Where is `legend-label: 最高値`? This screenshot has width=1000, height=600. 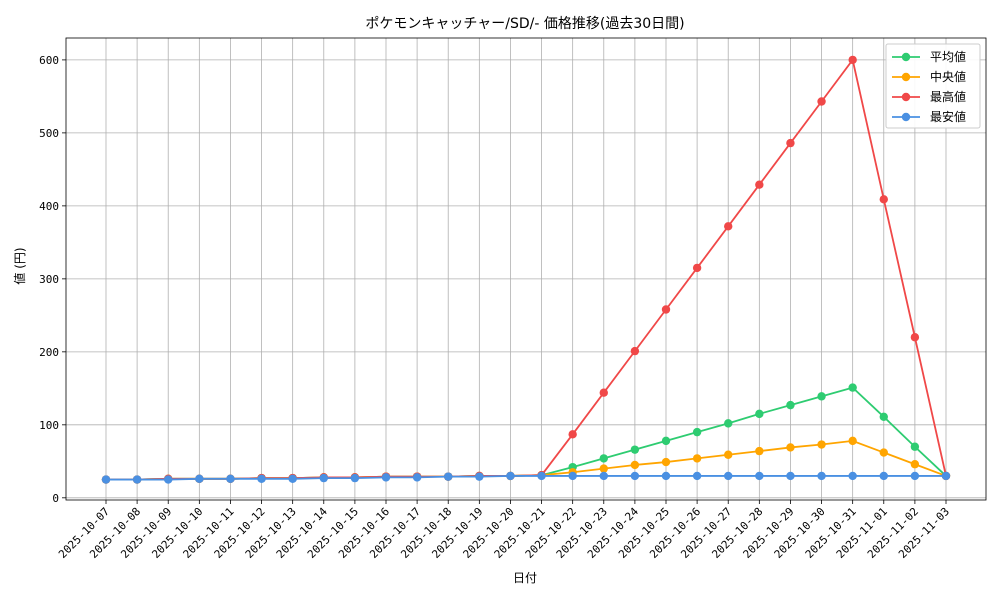 legend-label: 最高値 is located at coordinates (948, 96).